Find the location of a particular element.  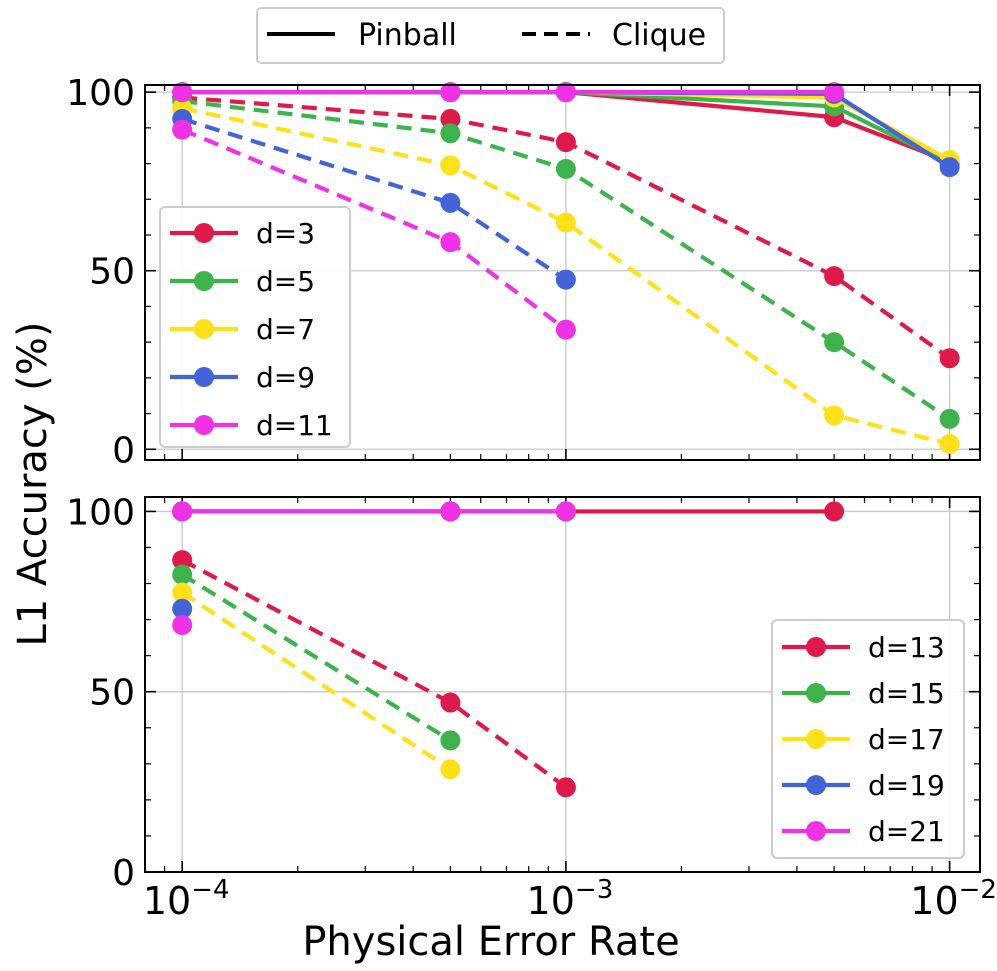

style-legend-frame is located at coordinates (490, 35).